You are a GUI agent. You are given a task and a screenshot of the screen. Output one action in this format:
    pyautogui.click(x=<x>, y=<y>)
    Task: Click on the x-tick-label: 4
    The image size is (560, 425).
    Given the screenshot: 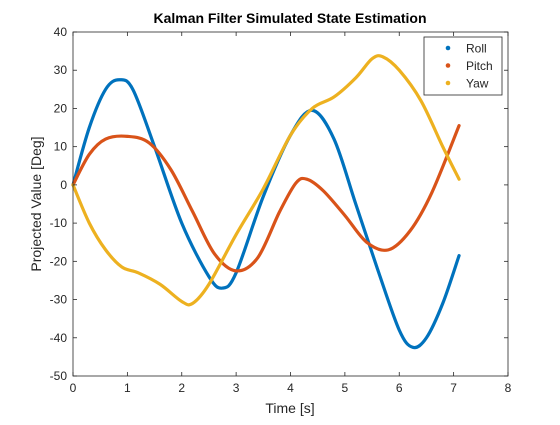 What is the action you would take?
    pyautogui.click(x=290, y=388)
    